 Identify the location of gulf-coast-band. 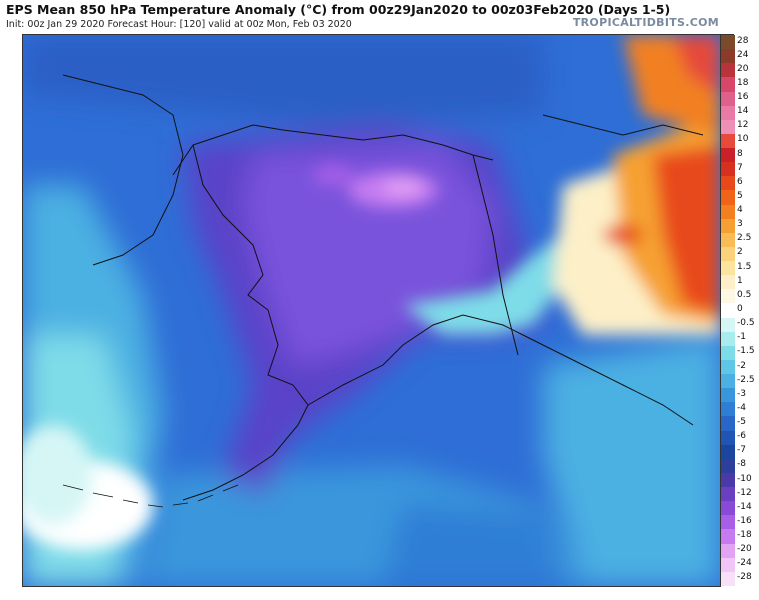
(500, 277).